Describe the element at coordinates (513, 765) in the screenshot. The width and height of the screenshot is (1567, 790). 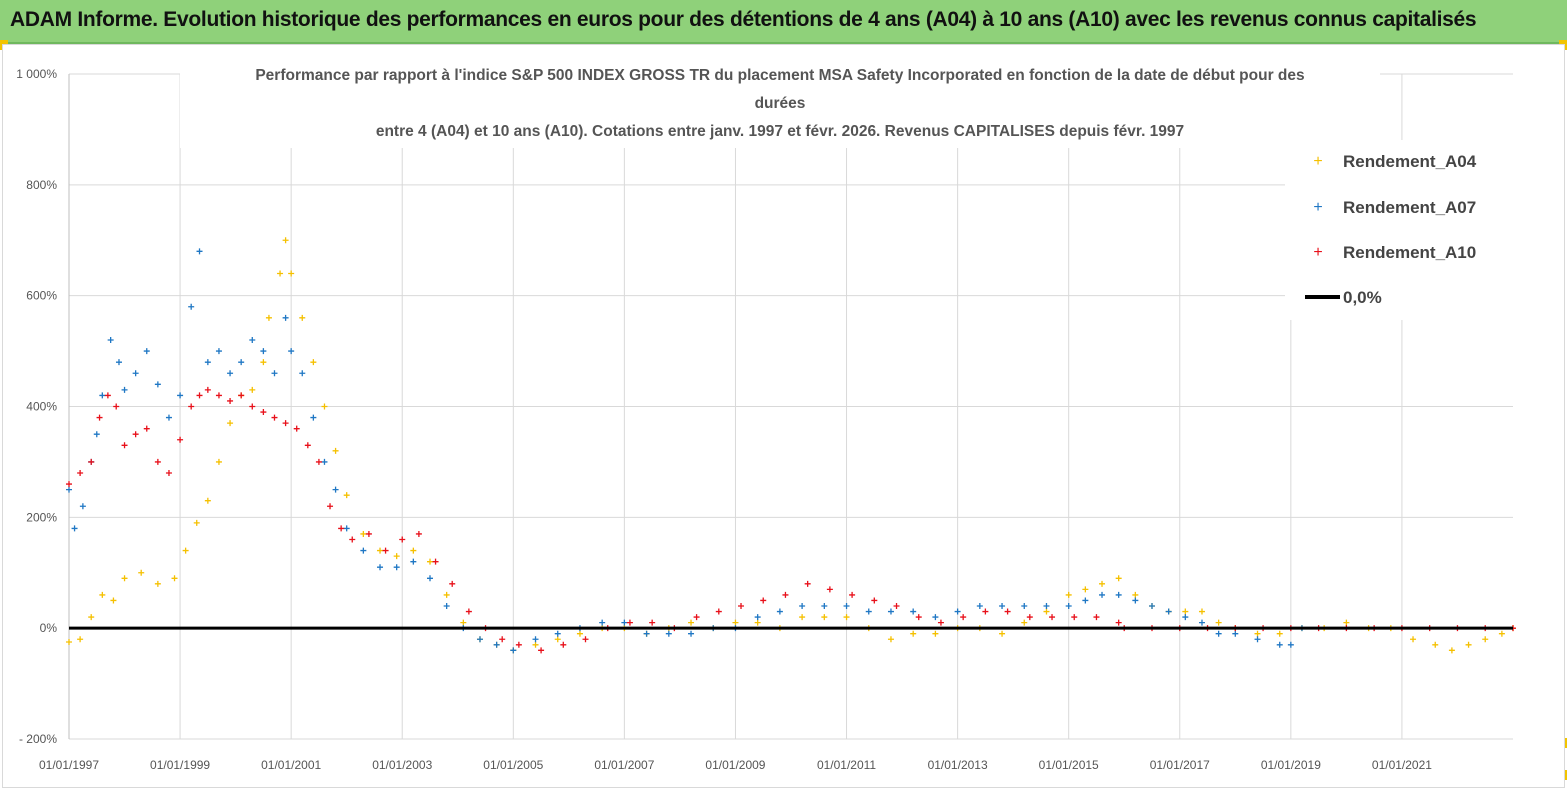
I see `x-tick-label: 01/01/2005` at that location.